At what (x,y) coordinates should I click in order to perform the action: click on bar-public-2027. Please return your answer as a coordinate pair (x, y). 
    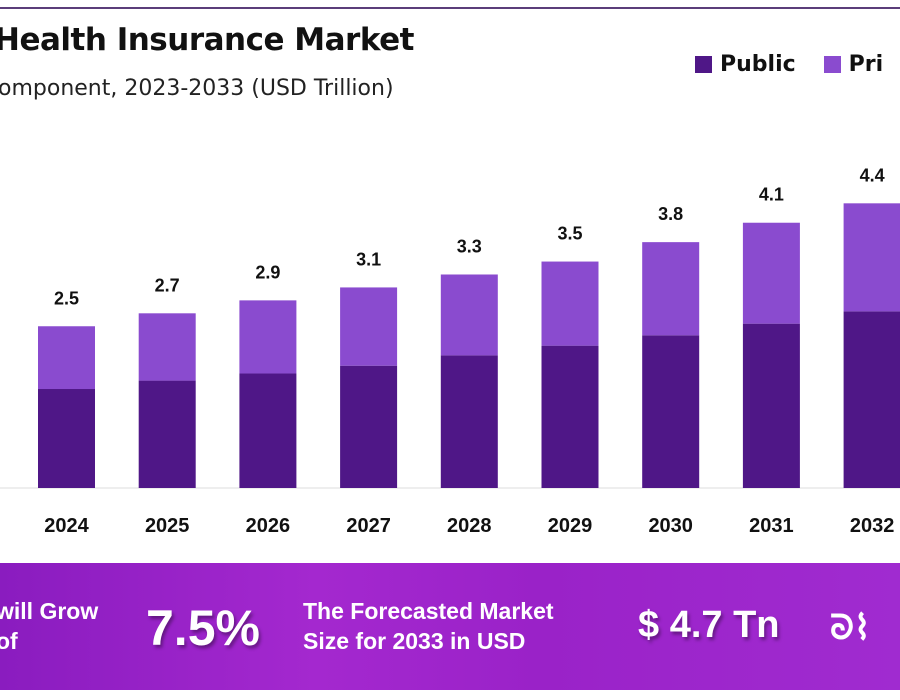
    Looking at the image, I should click on (369, 426).